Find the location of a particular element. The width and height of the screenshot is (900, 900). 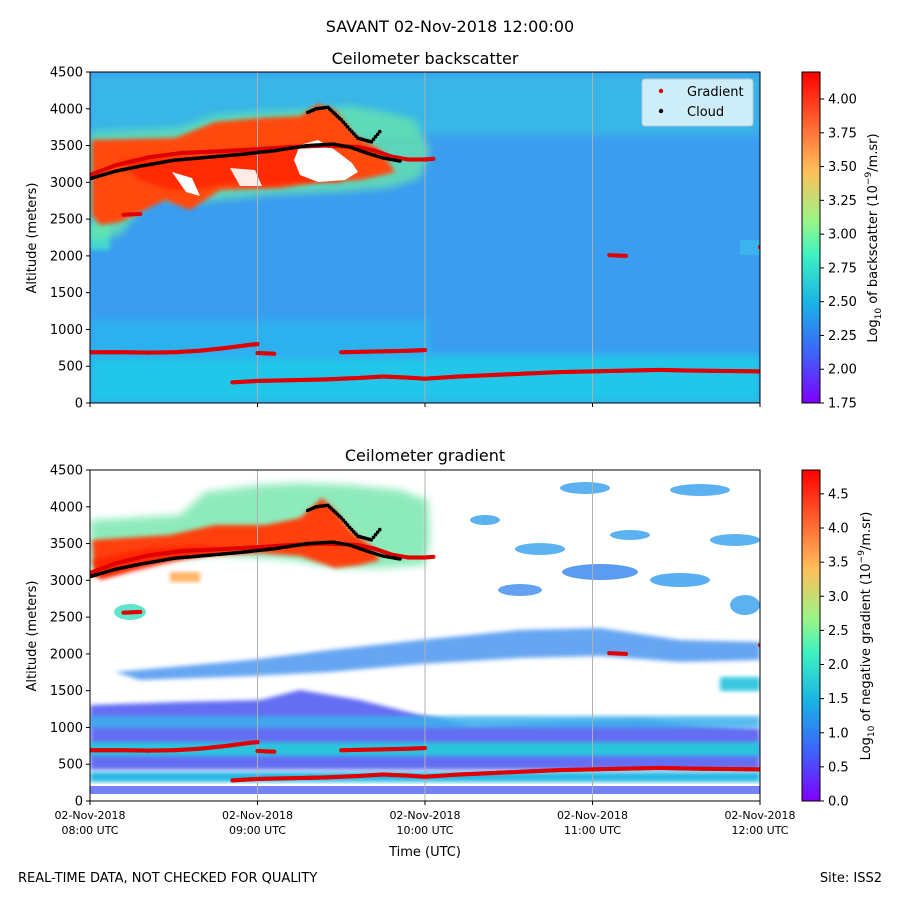

gradient-patch-2900m is located at coordinates (520, 590).